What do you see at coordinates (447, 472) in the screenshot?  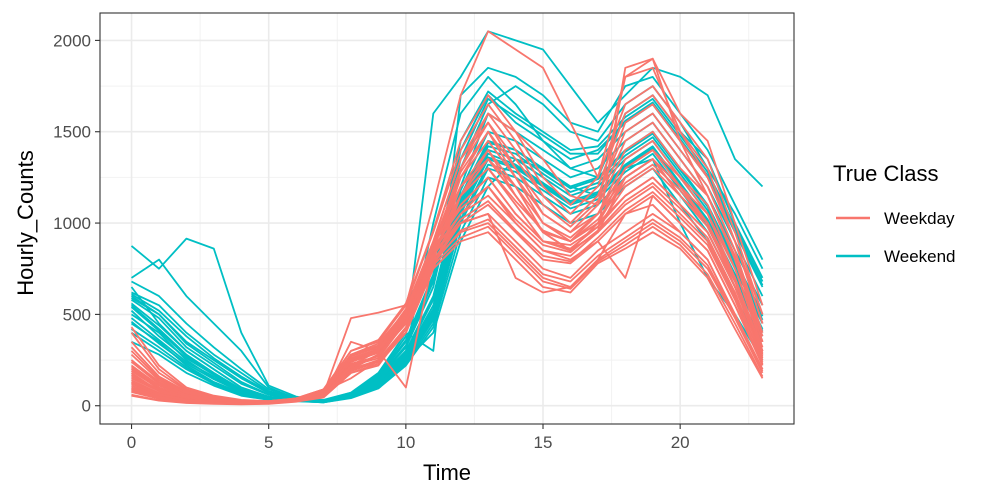 I see `x-axis-title: Time` at bounding box center [447, 472].